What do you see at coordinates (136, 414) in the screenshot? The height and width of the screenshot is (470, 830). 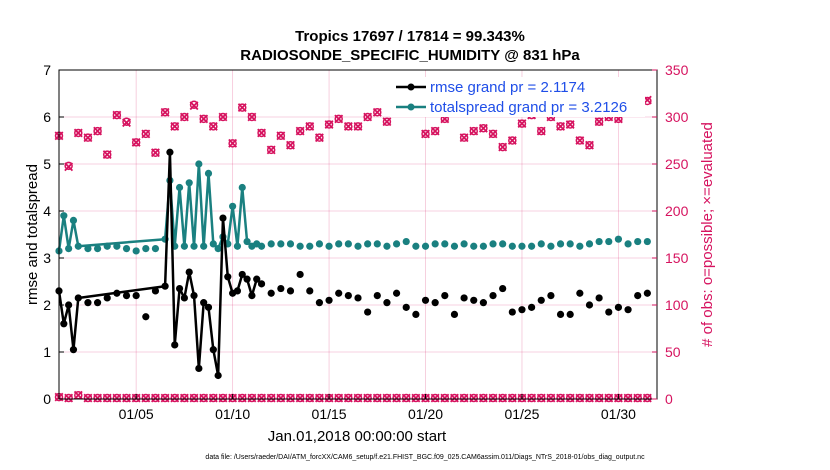 I see `x-tick-label: 01/05` at bounding box center [136, 414].